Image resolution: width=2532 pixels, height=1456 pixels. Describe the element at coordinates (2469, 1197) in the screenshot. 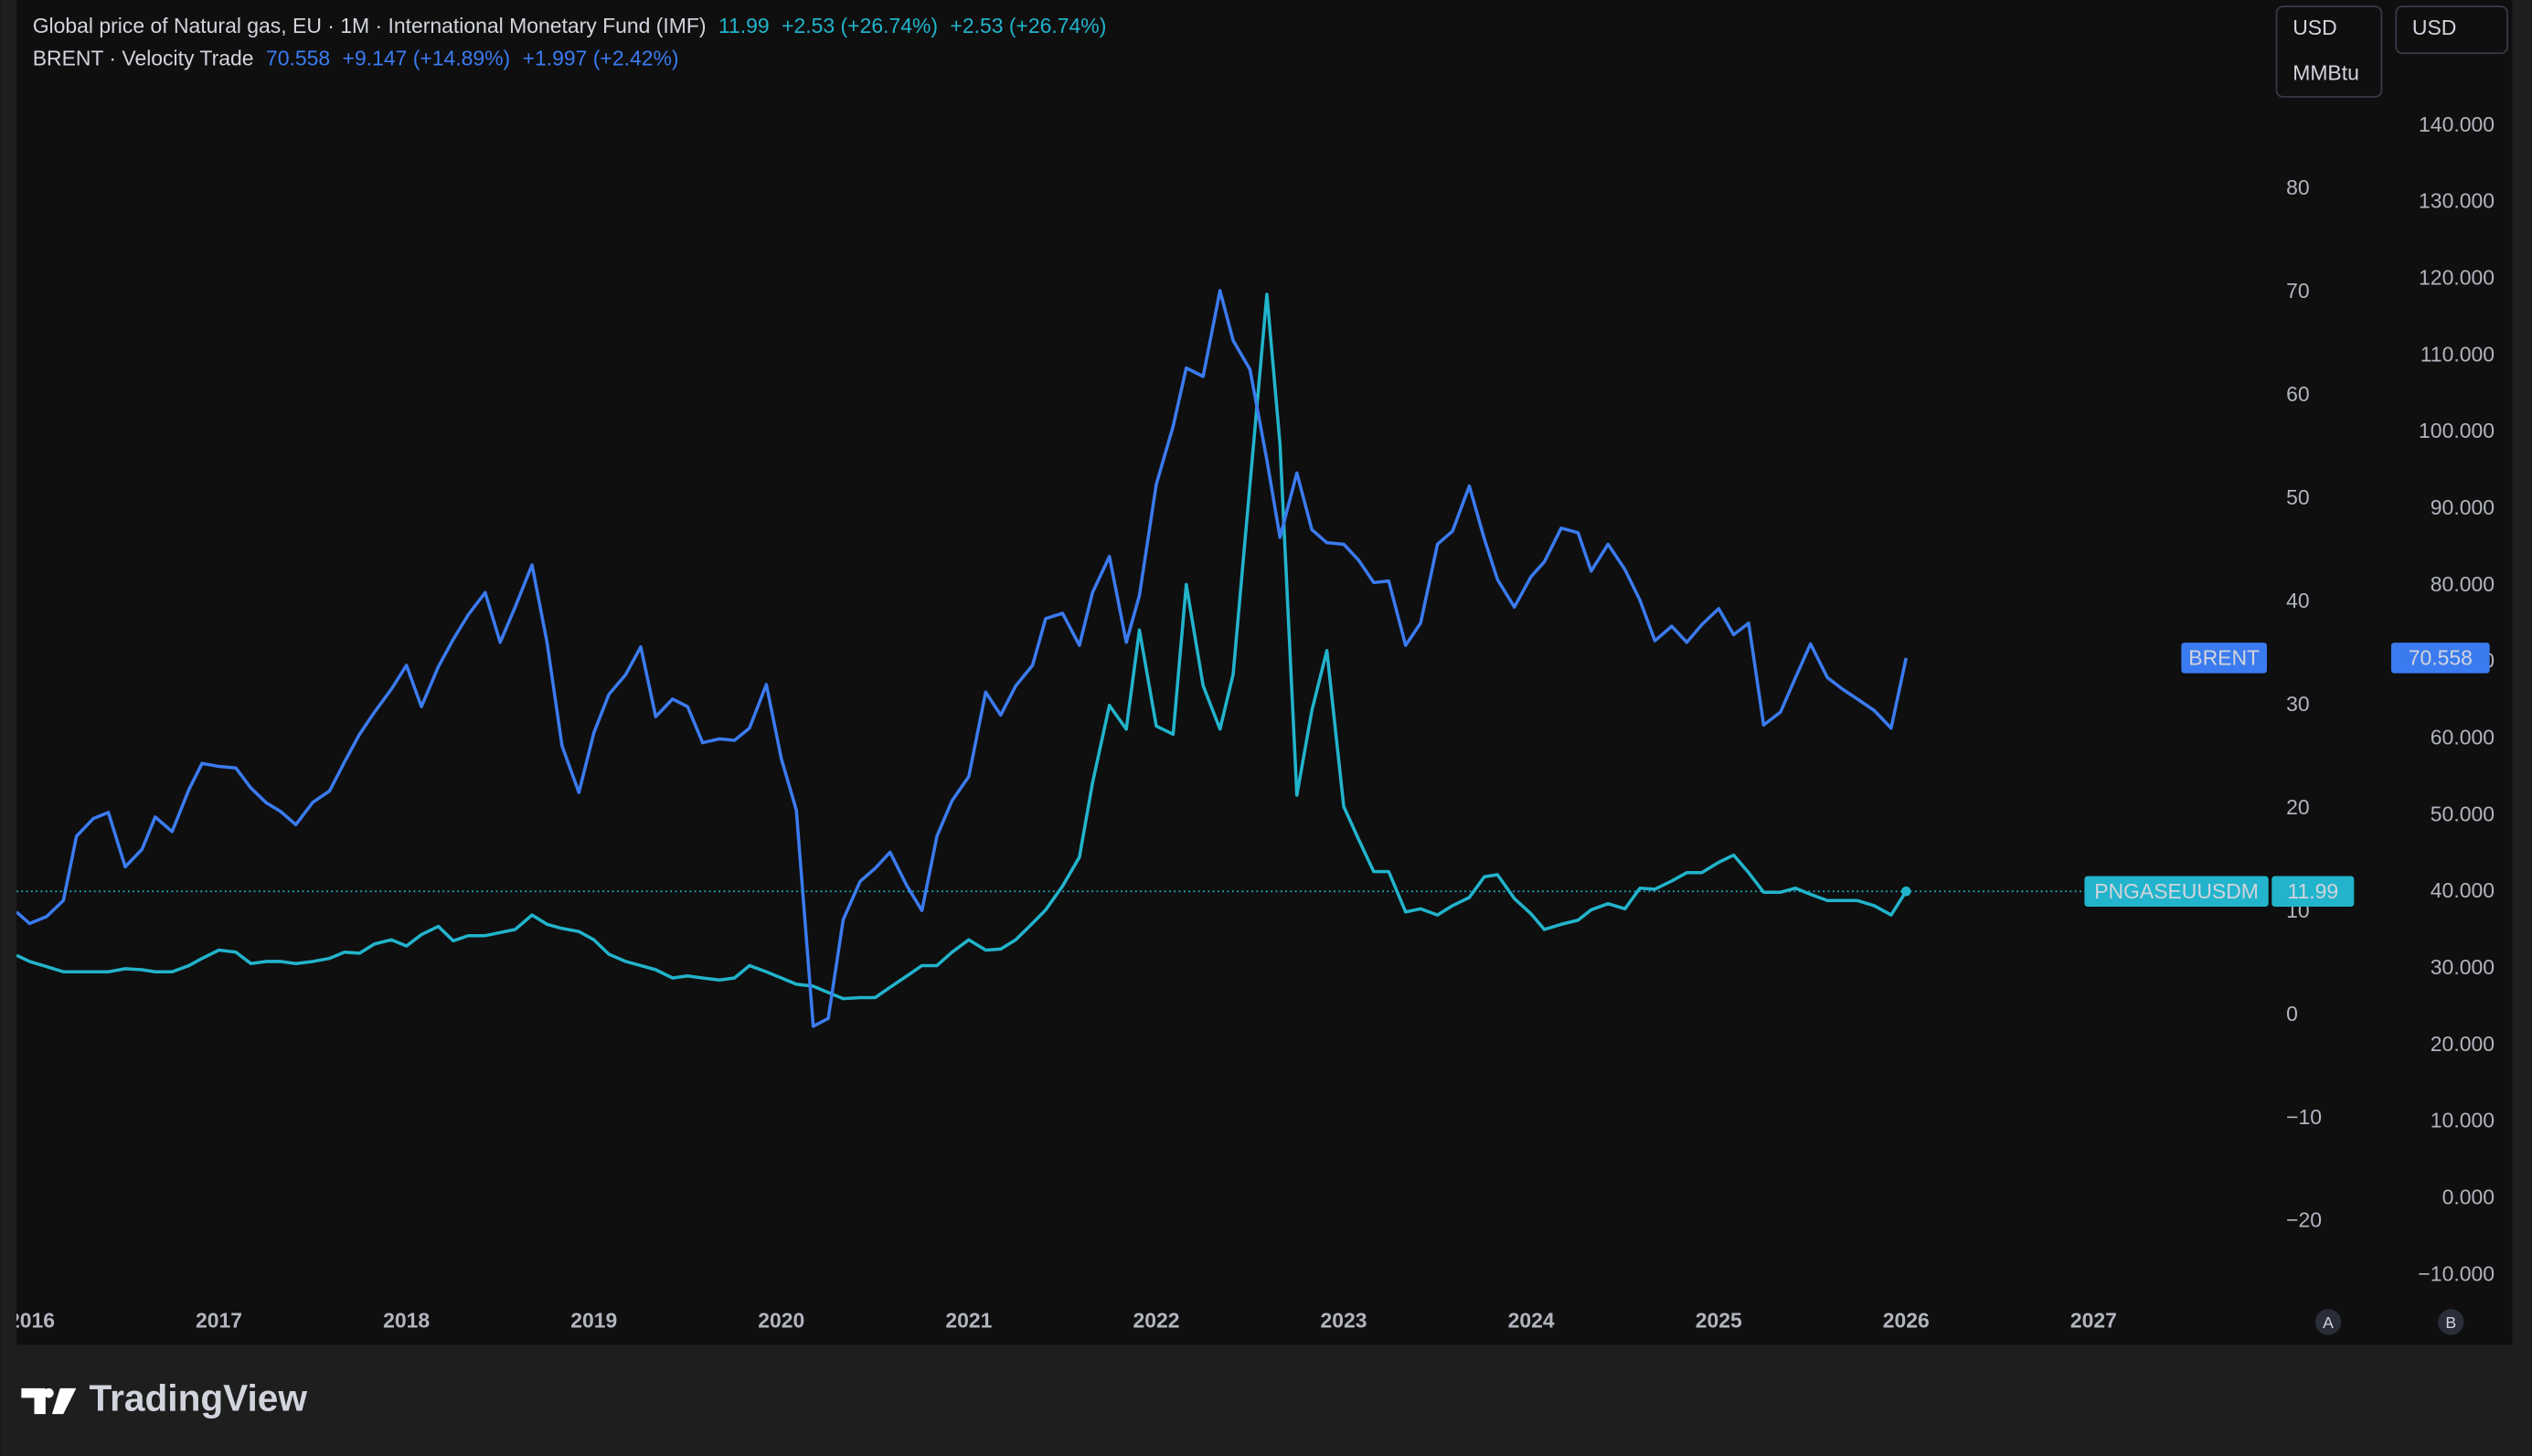

I see `y2-tick-label: 0.000` at that location.